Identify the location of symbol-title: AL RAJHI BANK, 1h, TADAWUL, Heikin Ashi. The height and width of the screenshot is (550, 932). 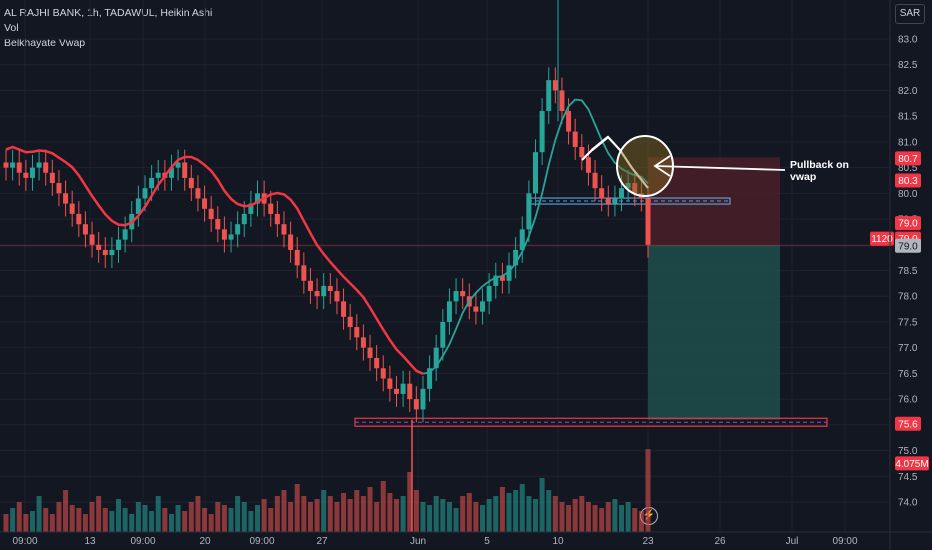
(108, 13).